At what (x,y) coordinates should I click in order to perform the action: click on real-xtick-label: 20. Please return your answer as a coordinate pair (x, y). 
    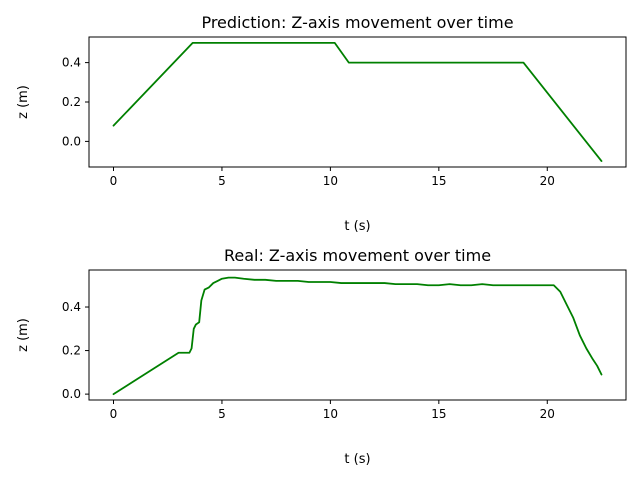
    Looking at the image, I should click on (547, 414).